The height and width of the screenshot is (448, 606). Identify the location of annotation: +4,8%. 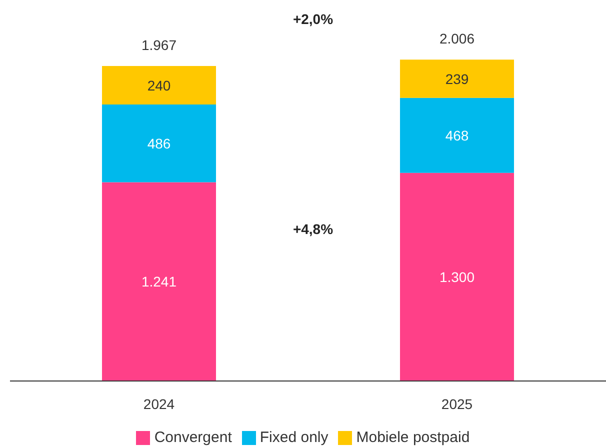
(313, 229).